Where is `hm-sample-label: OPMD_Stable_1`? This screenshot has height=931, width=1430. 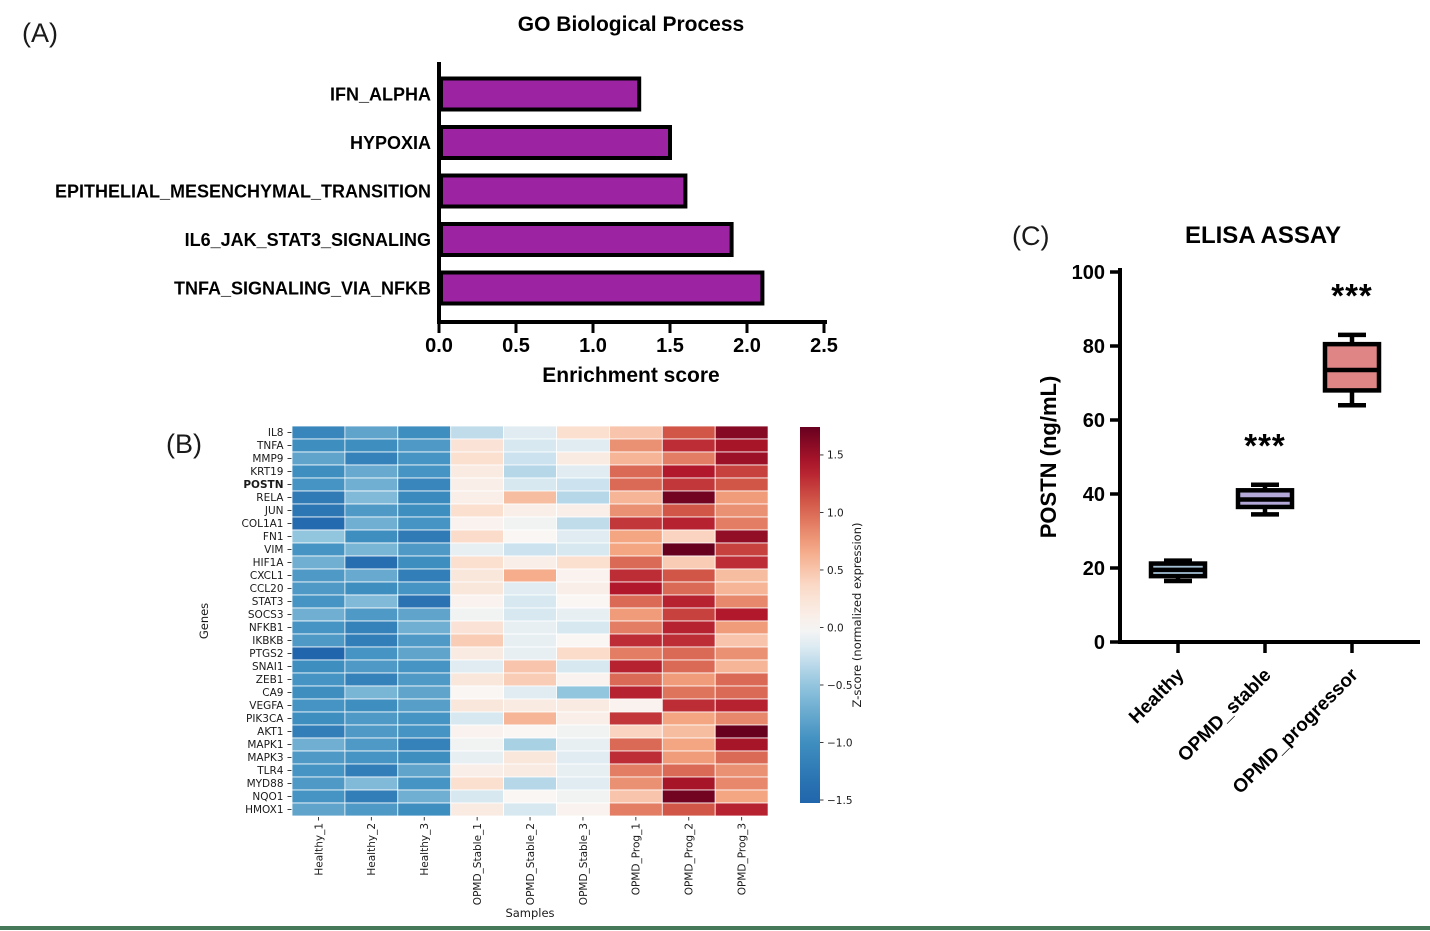
hm-sample-label: OPMD_Stable_1 is located at coordinates (478, 864).